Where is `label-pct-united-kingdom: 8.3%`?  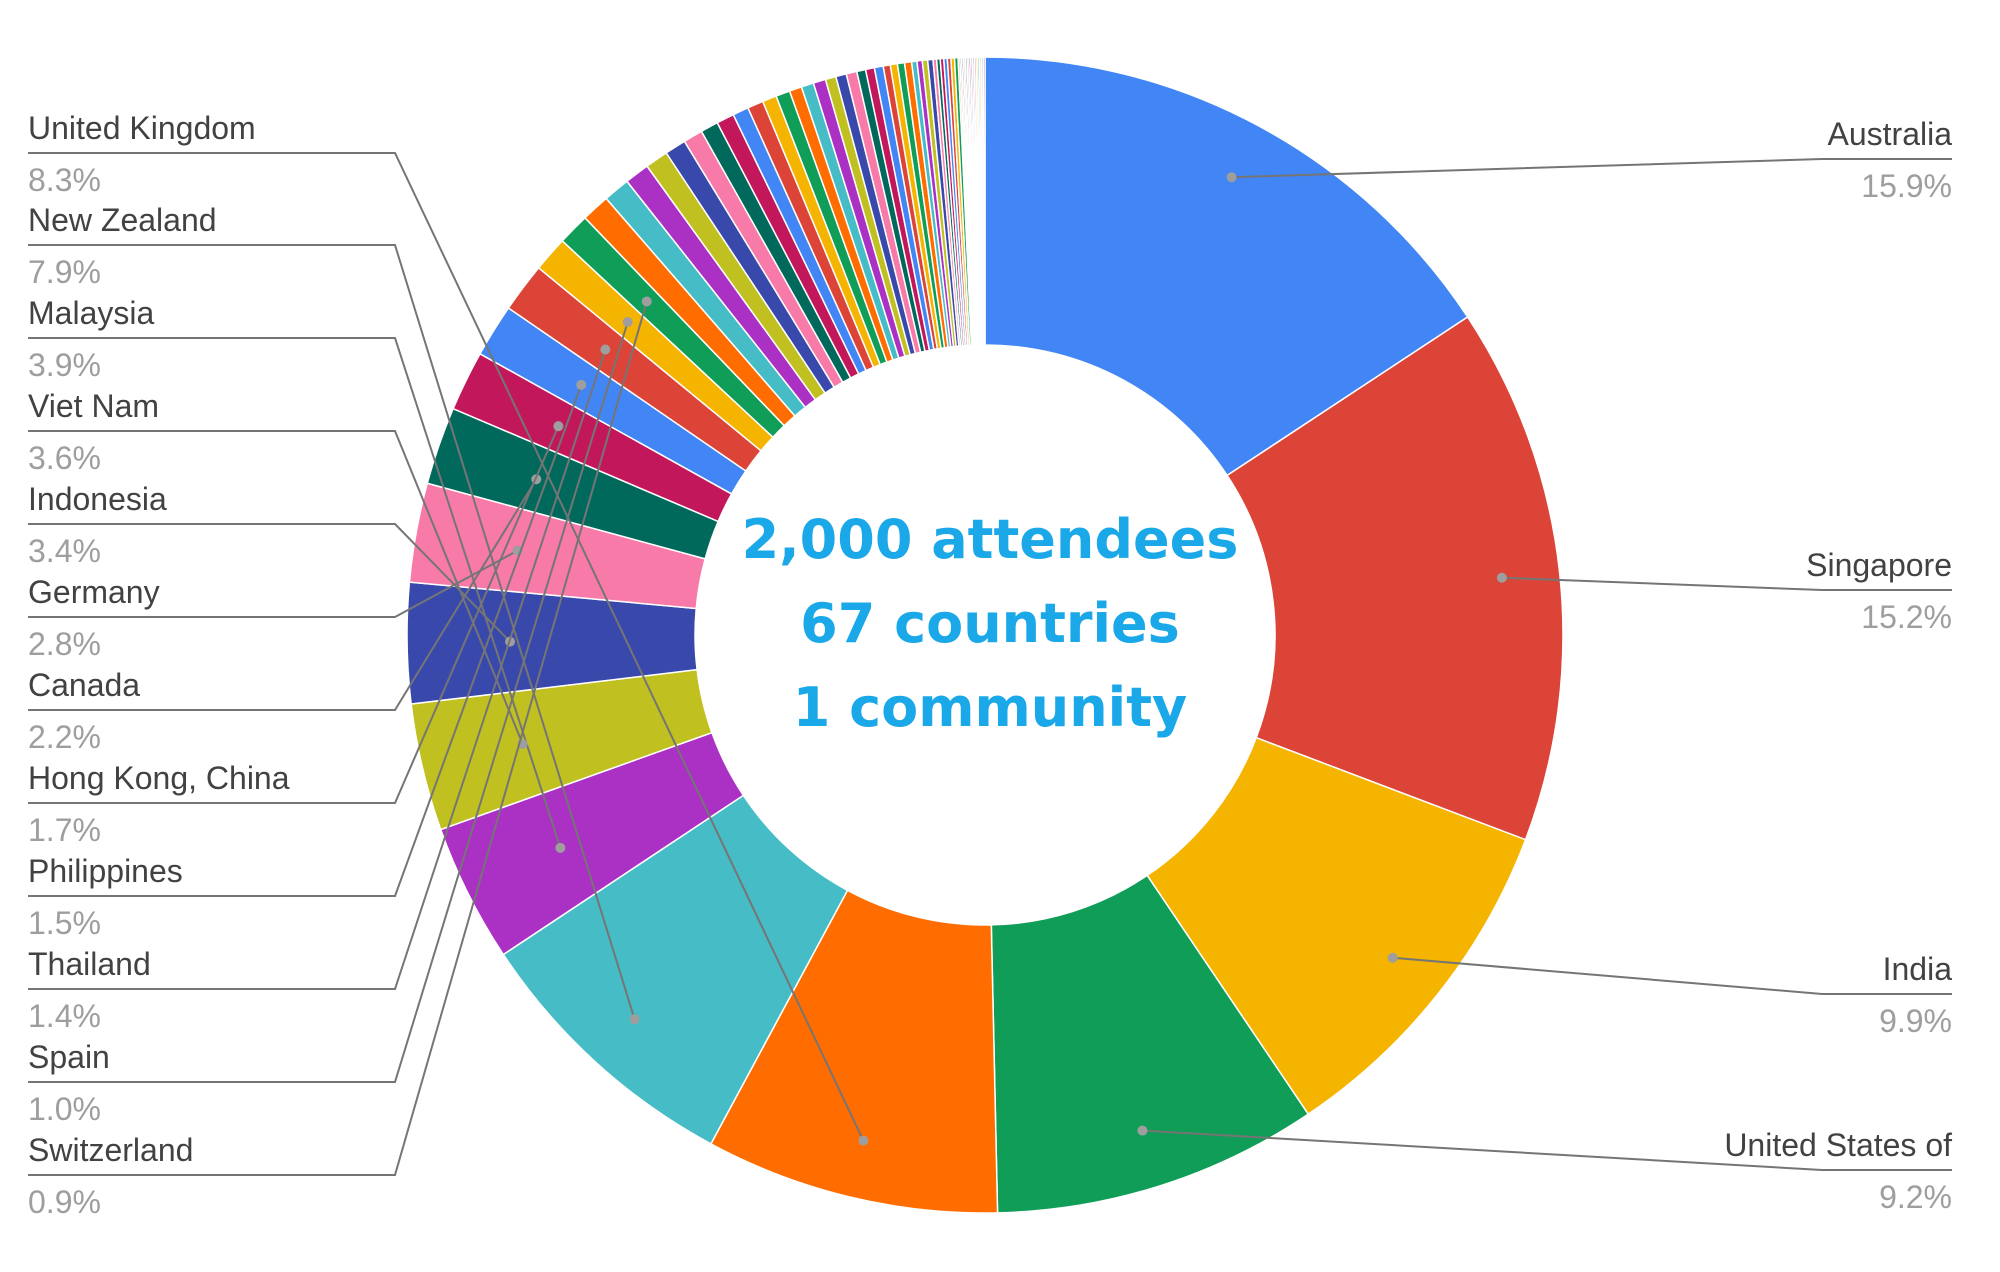
label-pct-united-kingdom: 8.3% is located at coordinates (64, 180).